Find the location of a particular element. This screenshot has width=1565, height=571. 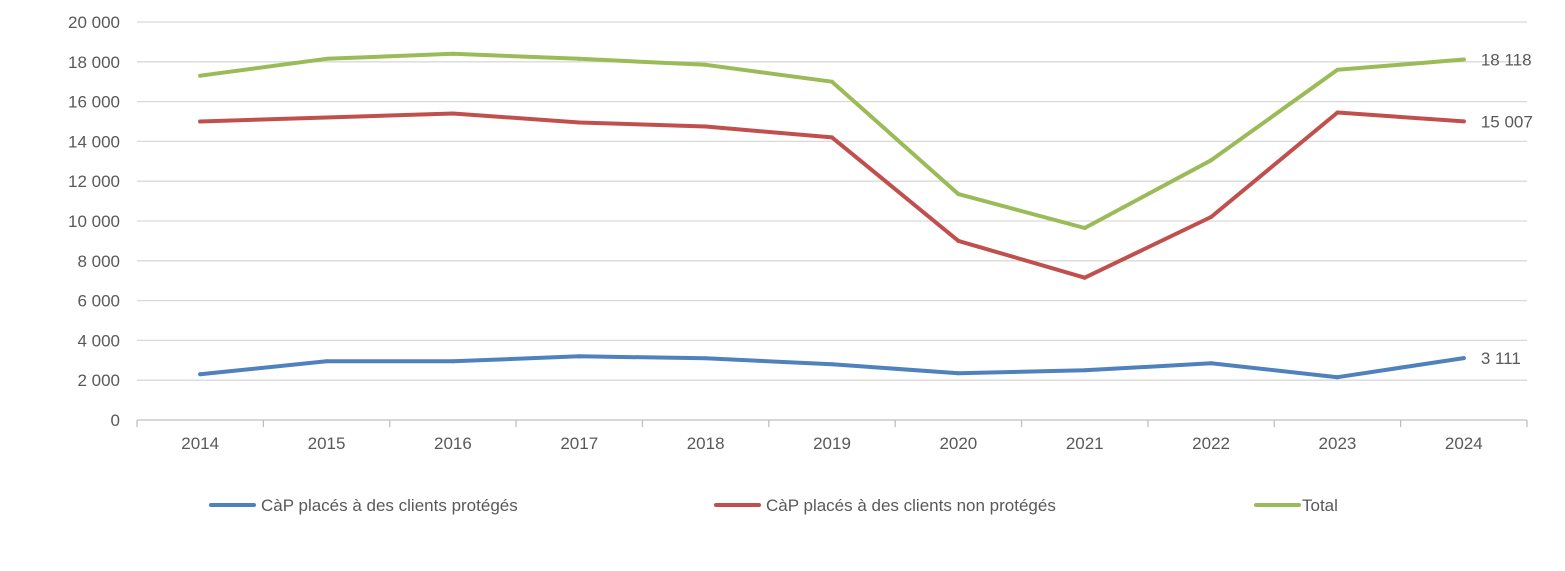

y-tick-label: 6 000 is located at coordinates (98, 301).